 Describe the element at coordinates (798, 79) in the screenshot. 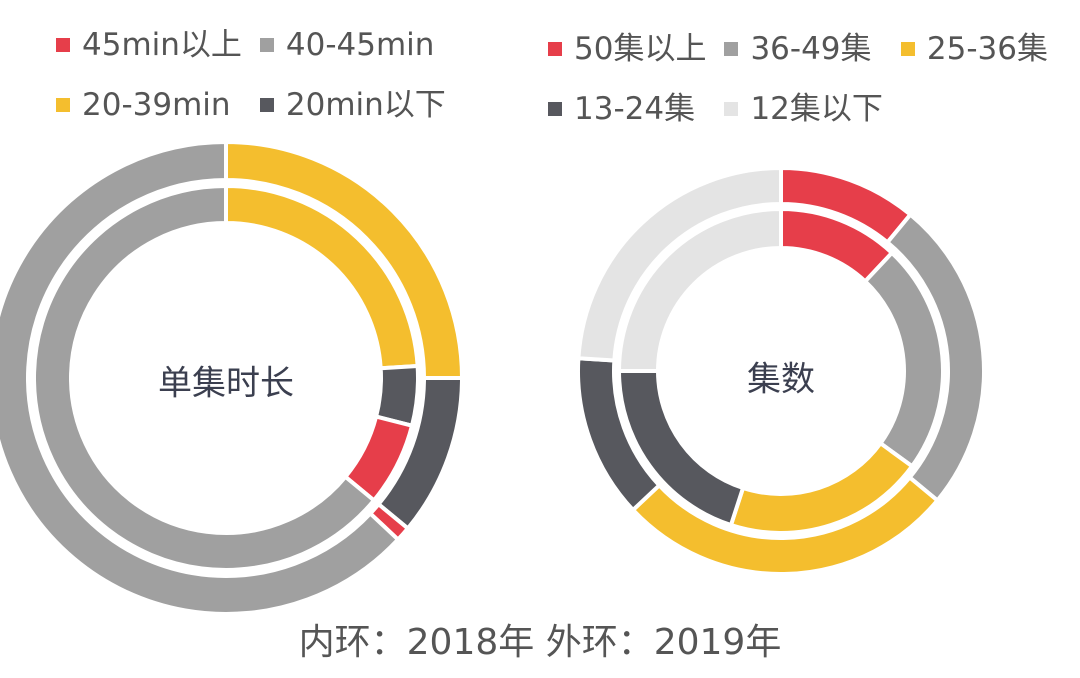

I see `legend-episodes: 50集以上 36-49集 25-36集 13-24集 12集以下` at that location.